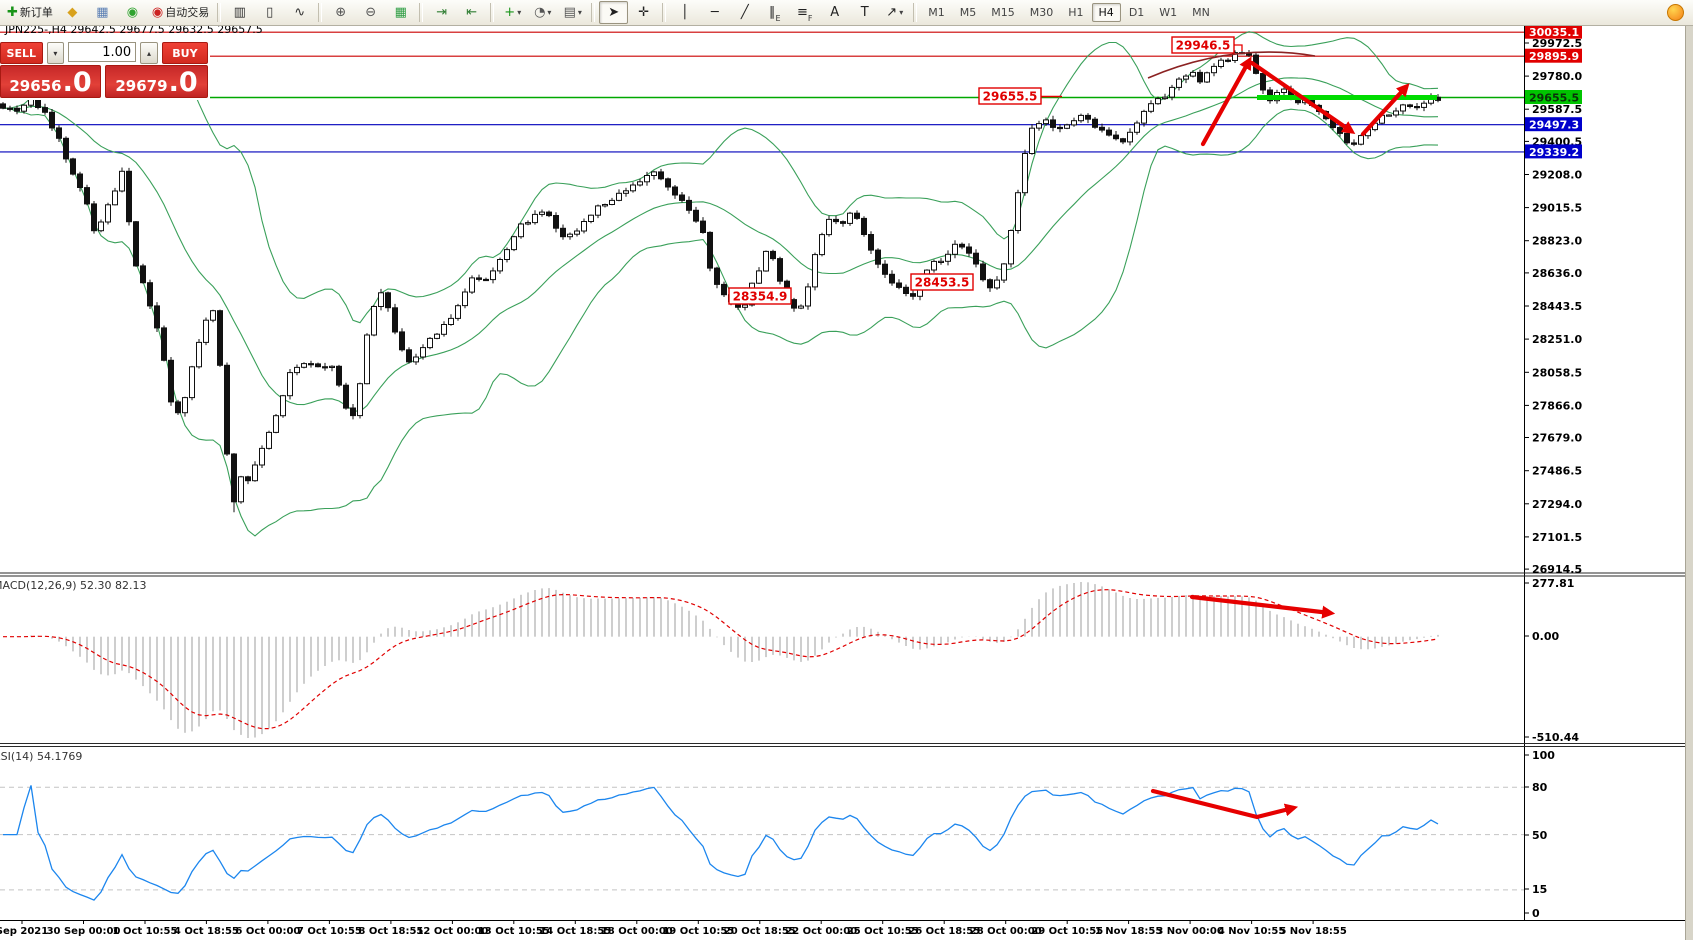  I want to click on one-click-trading-widget: SELL ▾ ▴ BUY 29656 .0 29679 .0, so click(105, 70).